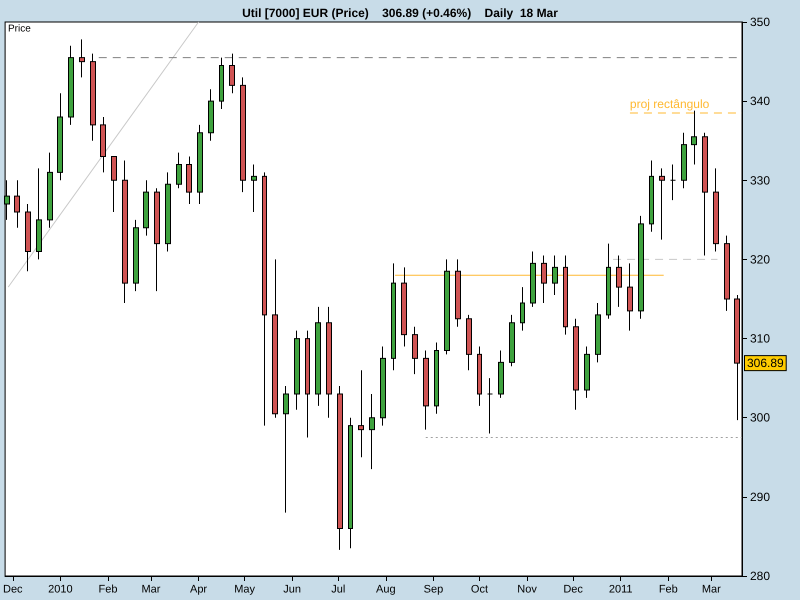 Image resolution: width=800 pixels, height=600 pixels. What do you see at coordinates (760, 22) in the screenshot?
I see `y-tick-label: 350` at bounding box center [760, 22].